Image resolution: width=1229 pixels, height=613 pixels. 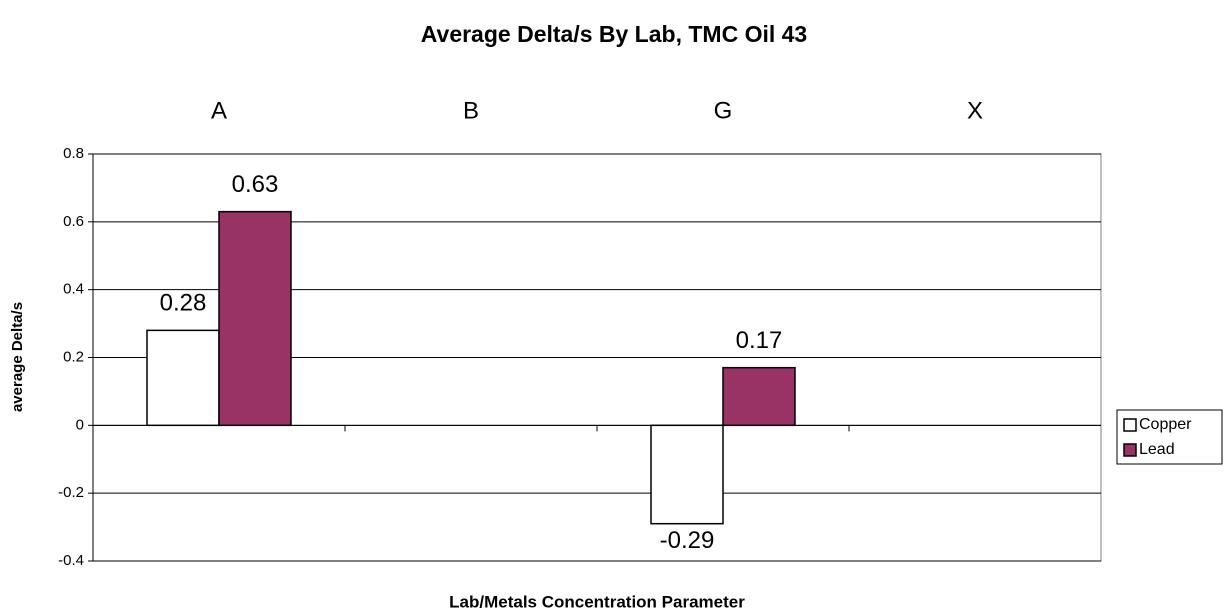 What do you see at coordinates (975, 110) in the screenshot?
I see `x-tick-label: X` at bounding box center [975, 110].